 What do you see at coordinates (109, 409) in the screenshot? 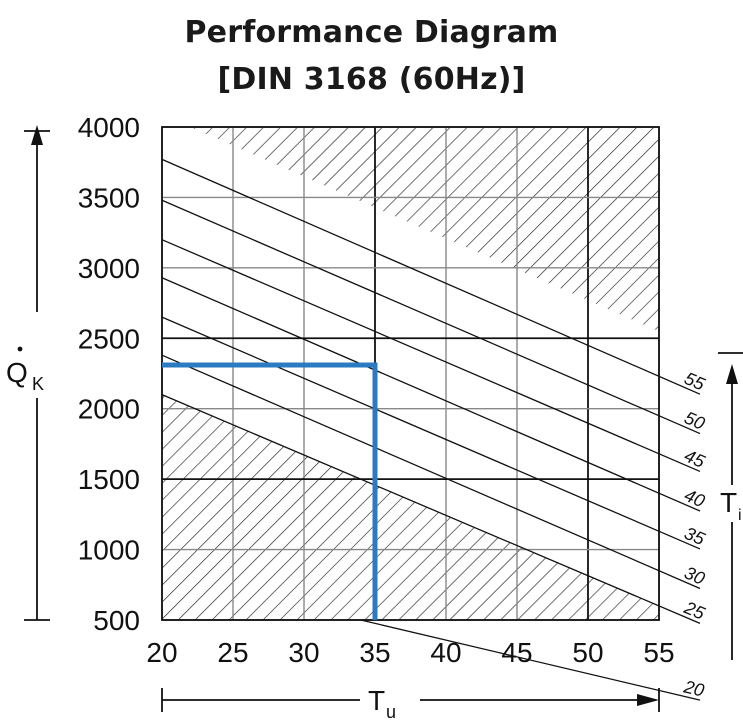
I see `y-tick-label: 2000` at bounding box center [109, 409].